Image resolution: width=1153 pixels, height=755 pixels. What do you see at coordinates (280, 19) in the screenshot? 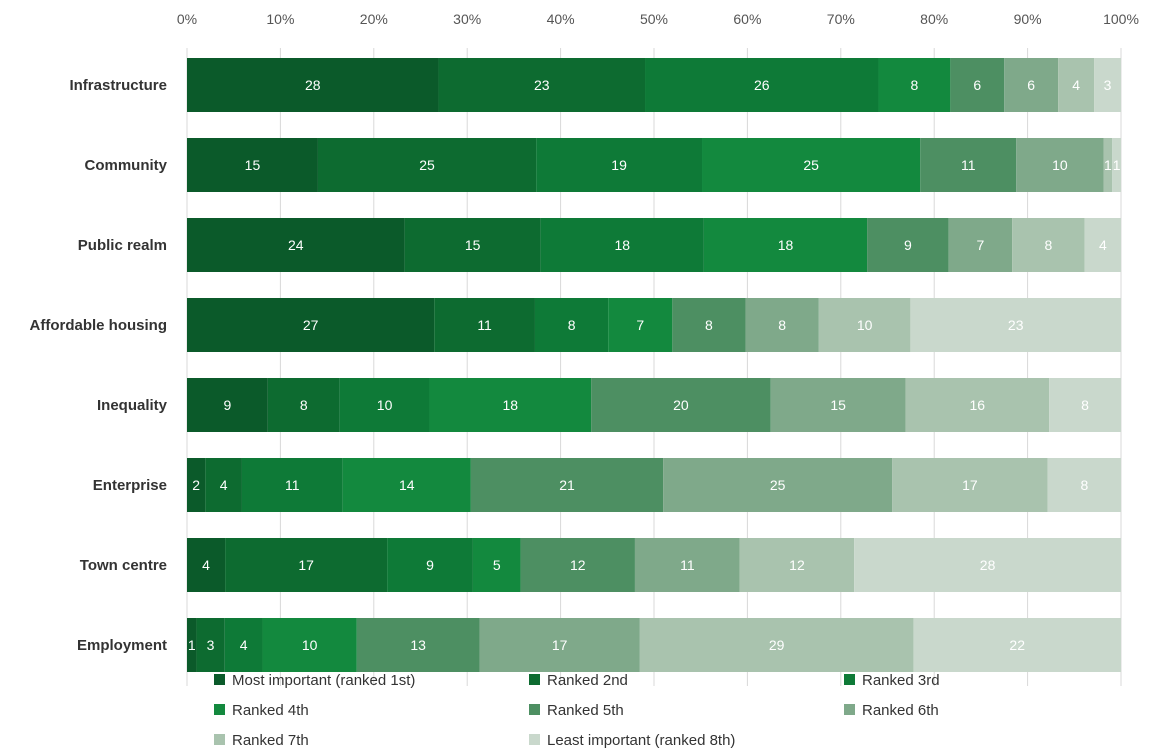
I see `x-tick-label: 10%` at bounding box center [280, 19].